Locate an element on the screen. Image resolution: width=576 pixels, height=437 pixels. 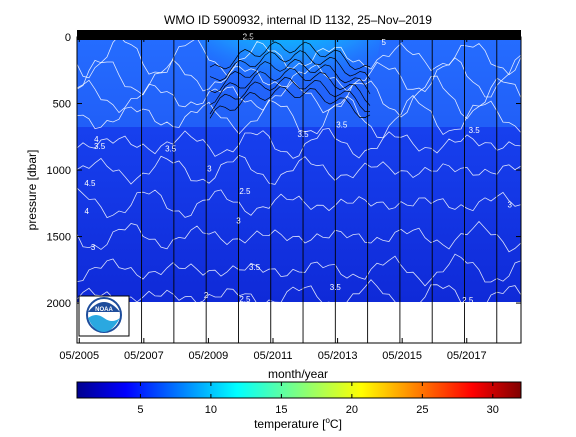
colorbar-tick-label: 25 is located at coordinates (422, 410).